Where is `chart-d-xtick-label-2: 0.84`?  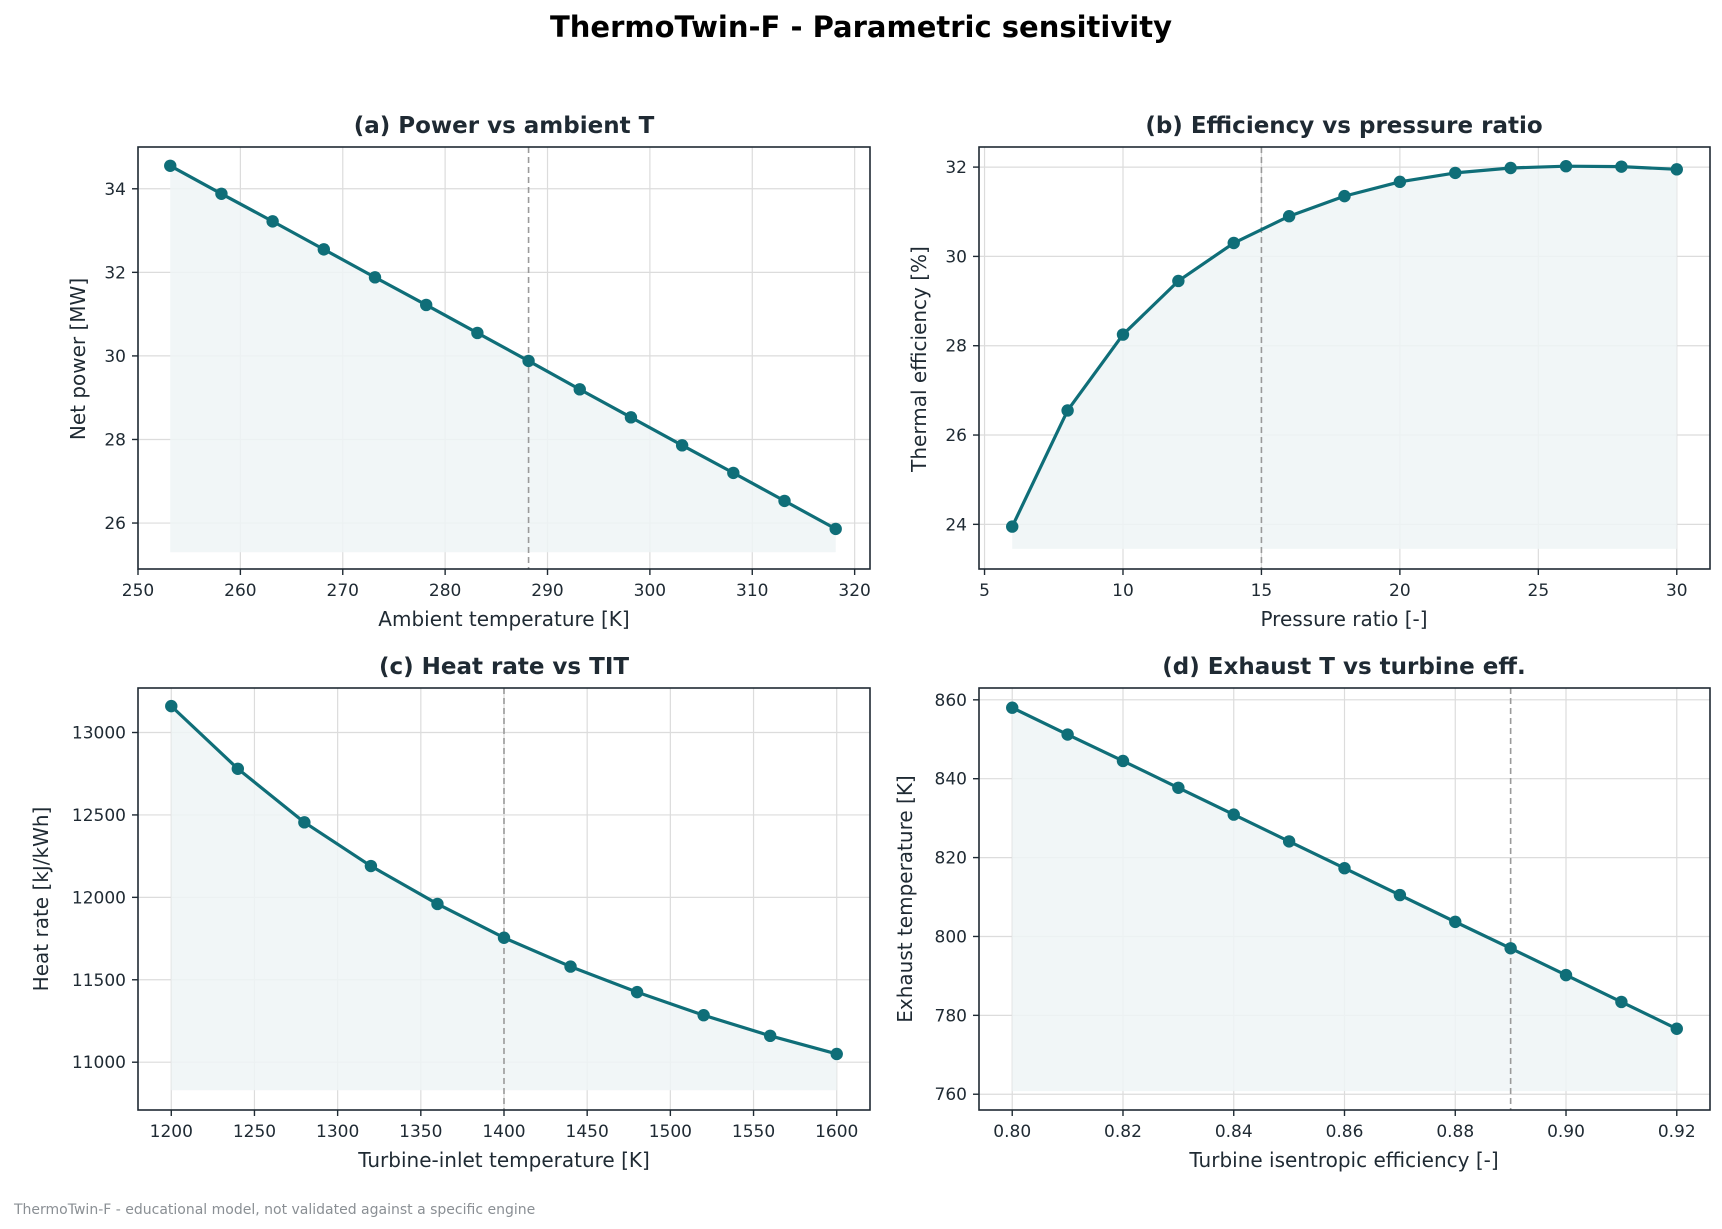
chart-d-xtick-label-2: 0.84 is located at coordinates (1234, 1132).